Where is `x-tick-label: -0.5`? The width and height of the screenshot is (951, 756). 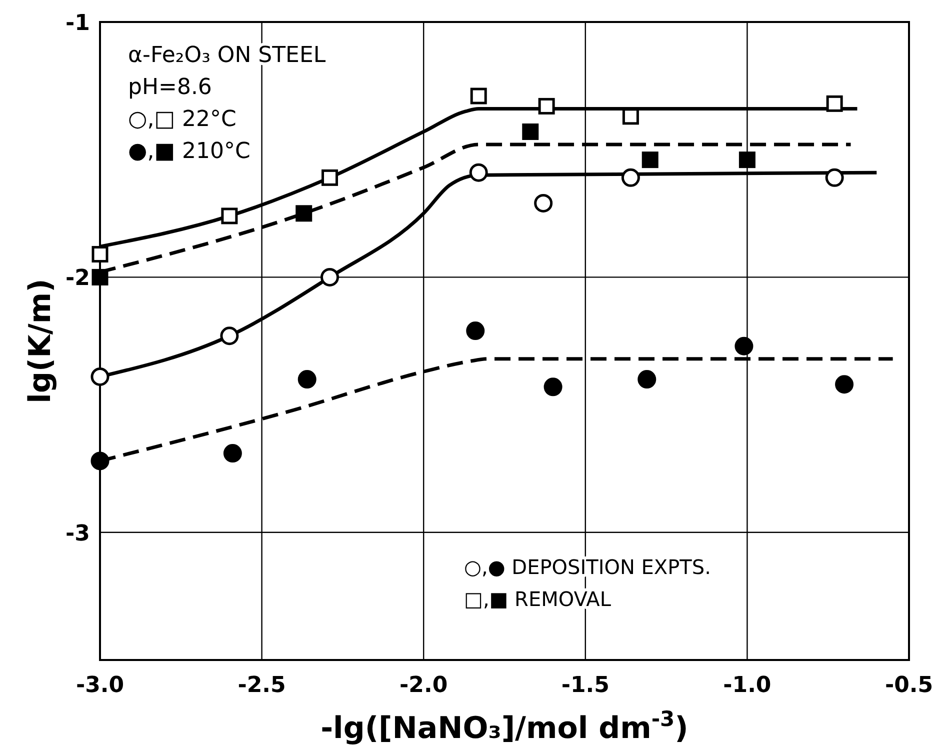 x-tick-label: -0.5 is located at coordinates (909, 685).